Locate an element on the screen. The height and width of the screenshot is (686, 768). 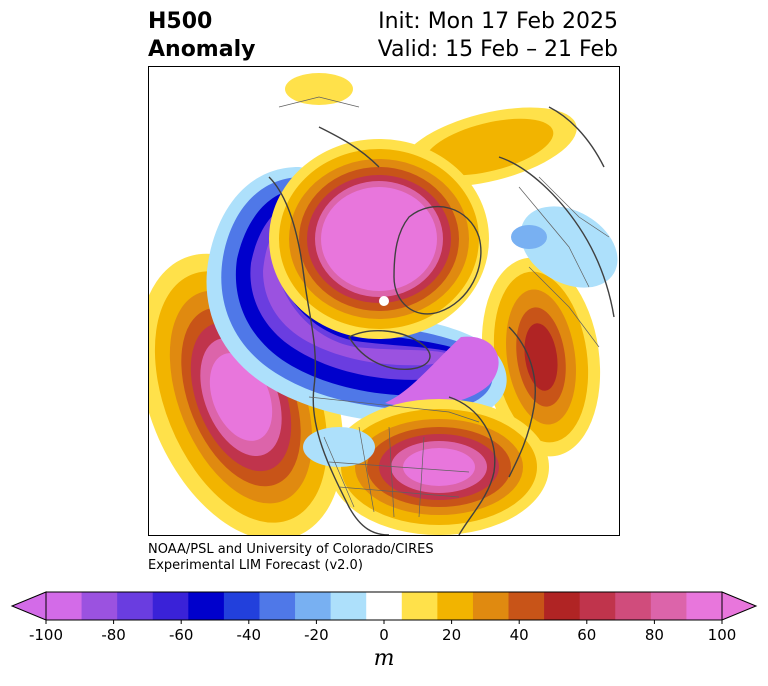
colorbar-tick-label: -20 is located at coordinates (316, 635).